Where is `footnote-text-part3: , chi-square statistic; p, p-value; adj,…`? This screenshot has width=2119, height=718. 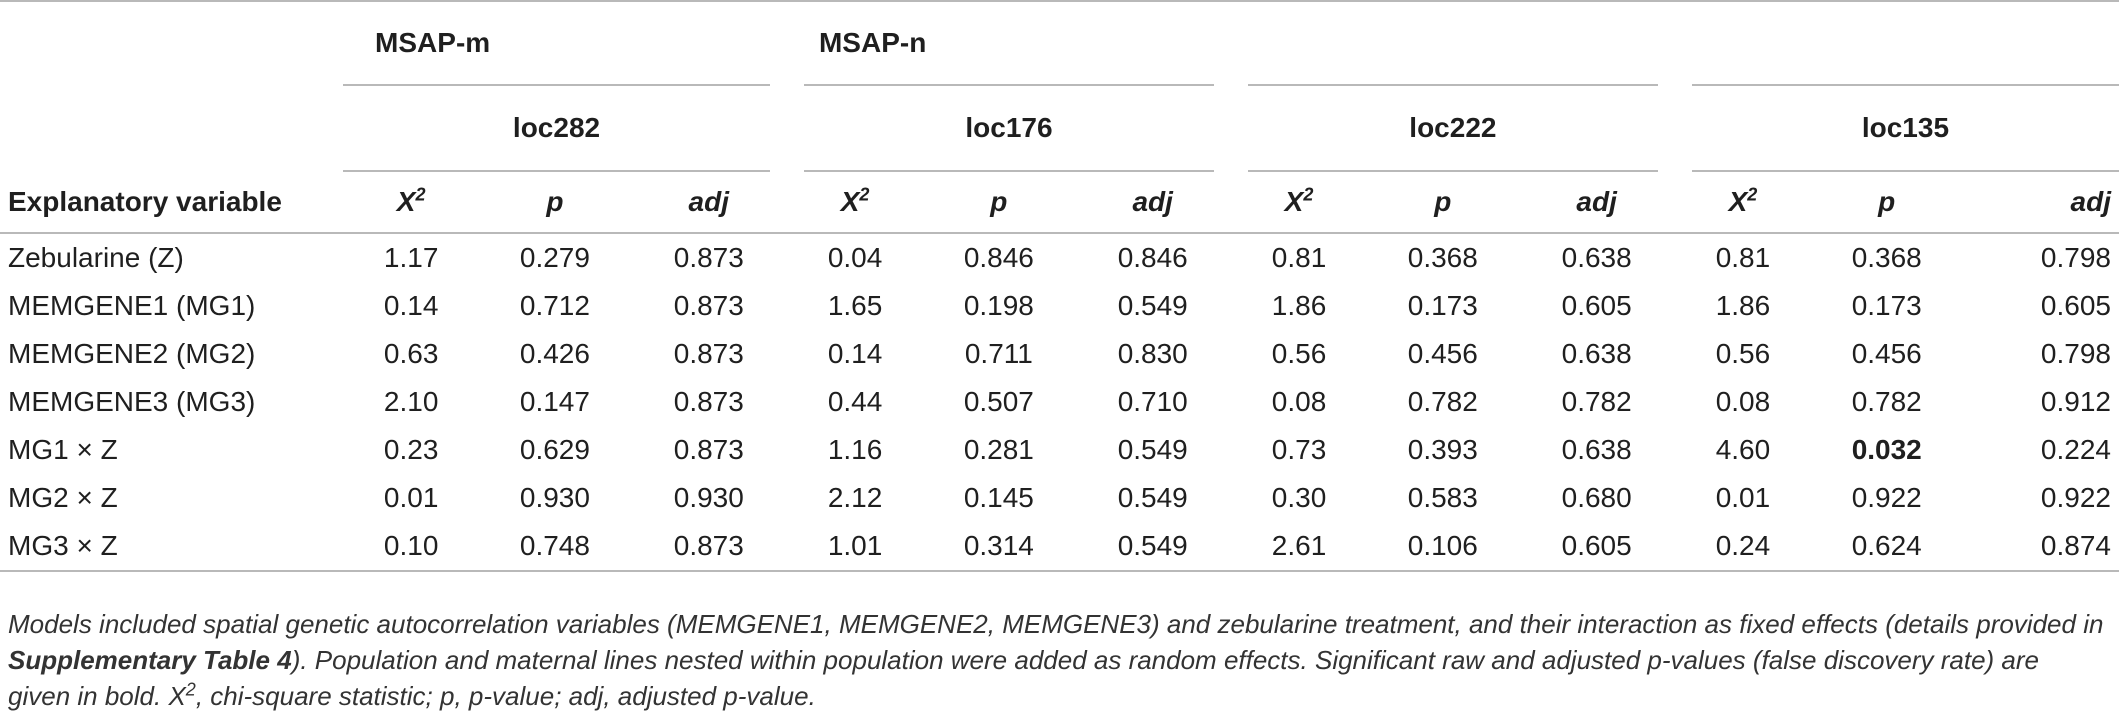
footnote-text-part3: , chi-square statistic; p, p-value; adj,… is located at coordinates (505, 696).